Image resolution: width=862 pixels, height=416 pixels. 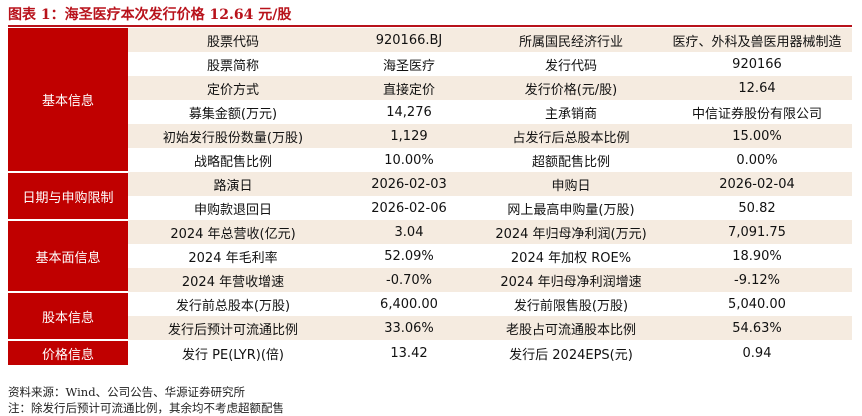 What do you see at coordinates (570, 114) in the screenshot?
I see `table-cell: 主承销商` at bounding box center [570, 114].